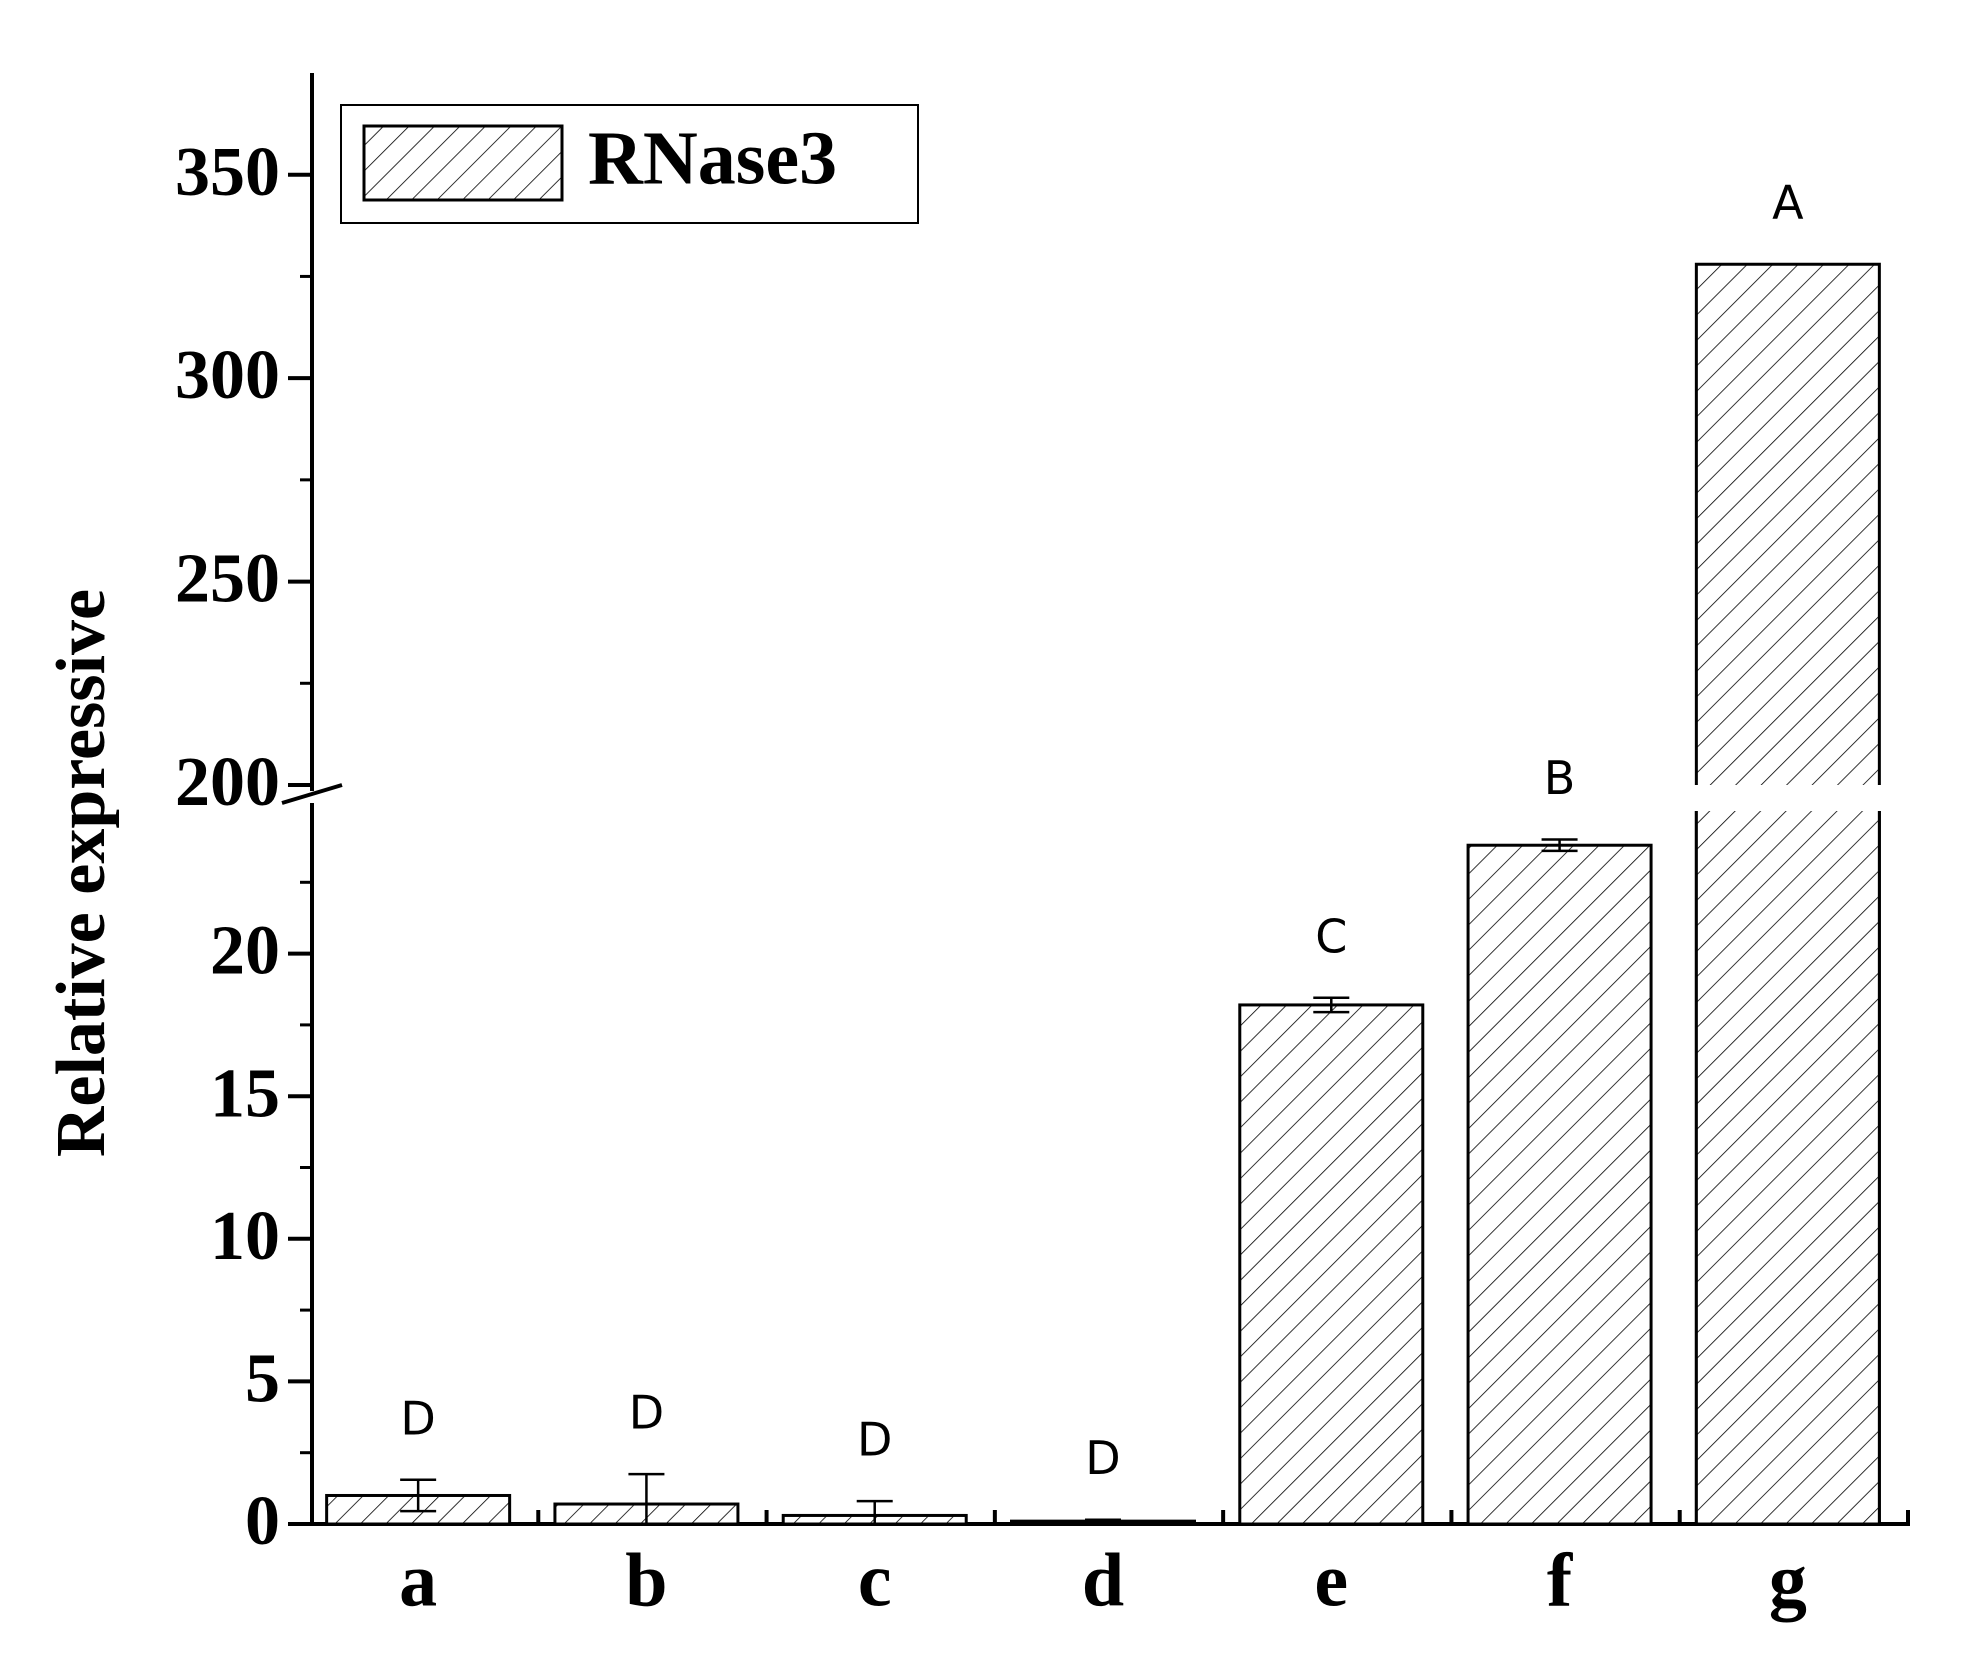 The width and height of the screenshot is (1964, 1654). I want to click on y-tick-label: 250, so click(227, 579).